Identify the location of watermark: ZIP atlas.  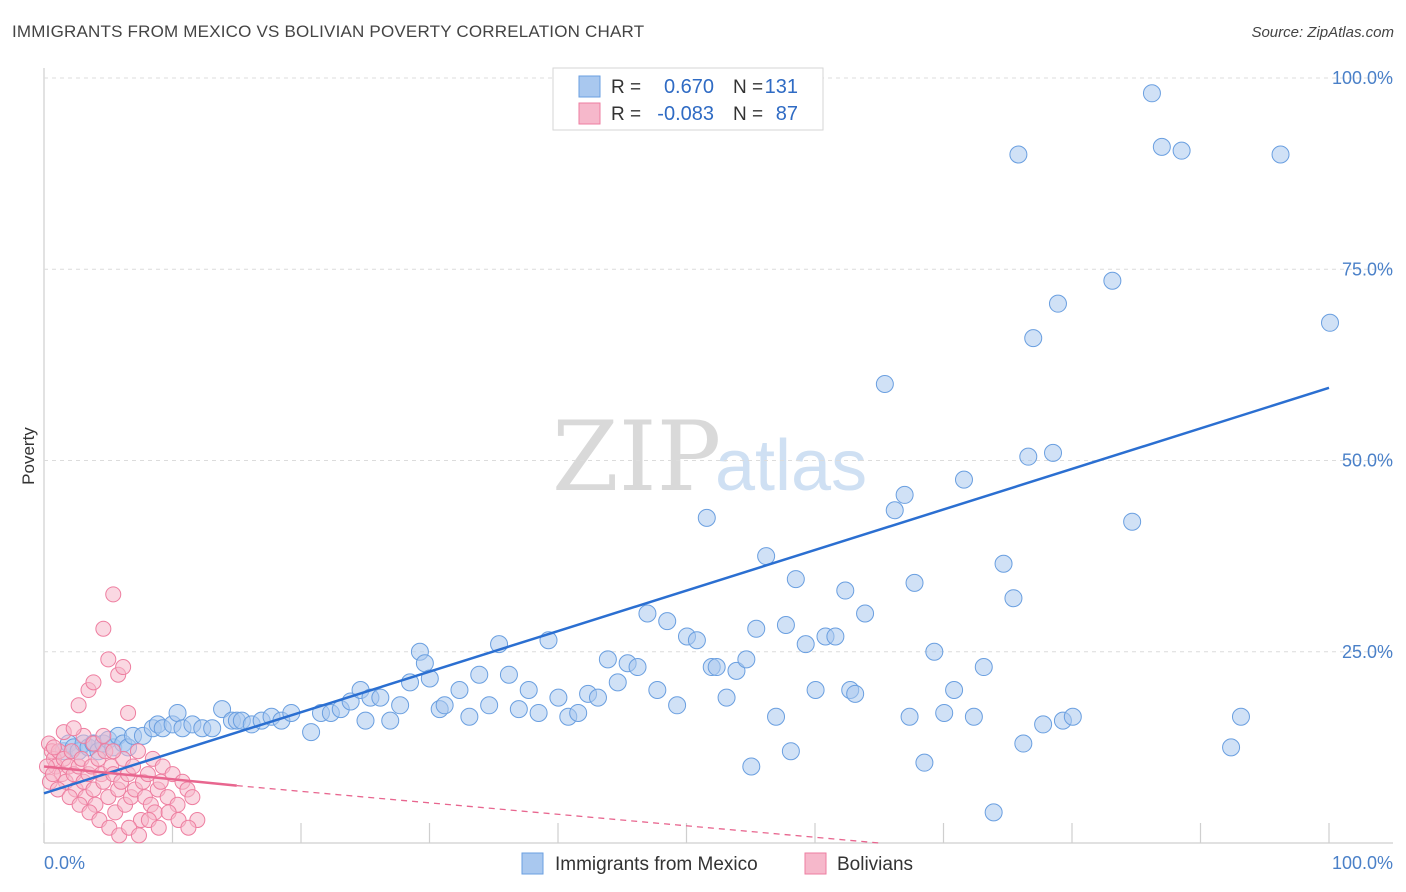
(709, 457).